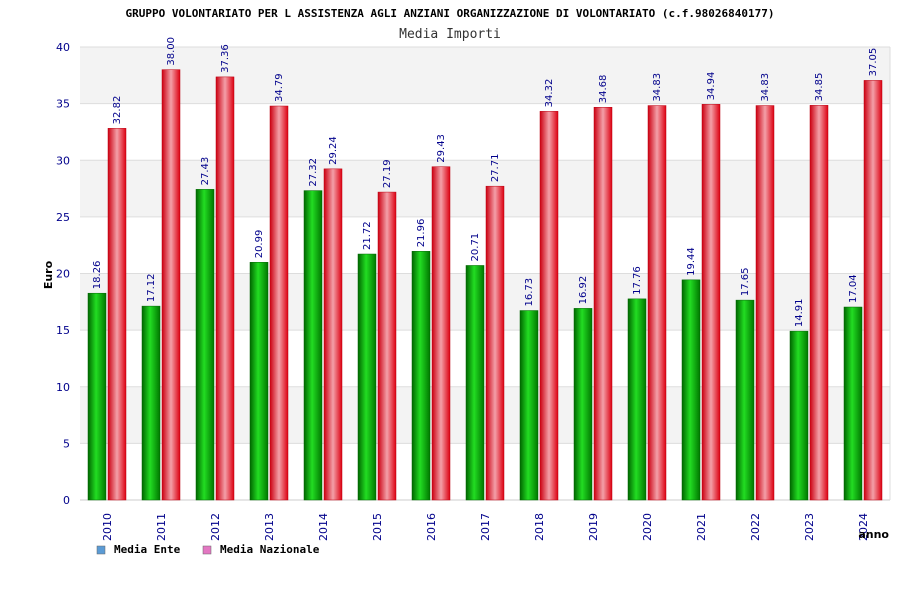  Describe the element at coordinates (475, 247) in the screenshot. I see `value-label: 20.71` at that location.